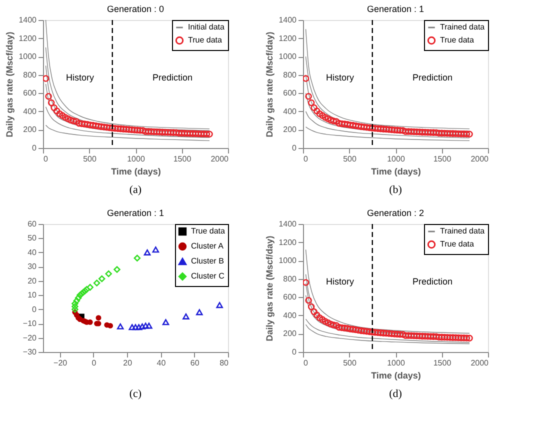  Describe the element at coordinates (33, 281) in the screenshot. I see `y-tick-label: 20` at that location.